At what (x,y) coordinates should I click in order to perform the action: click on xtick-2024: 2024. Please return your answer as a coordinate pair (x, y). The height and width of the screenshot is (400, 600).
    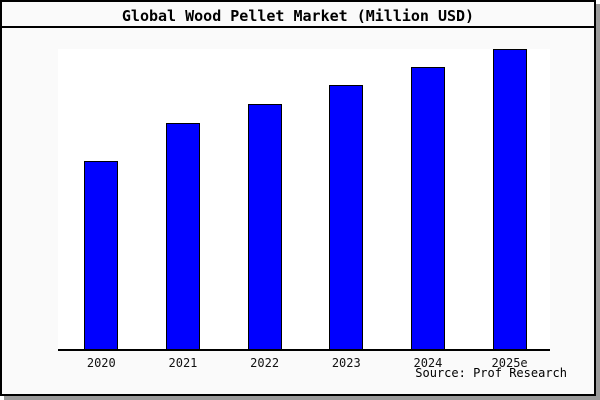
    Looking at the image, I should click on (428, 363).